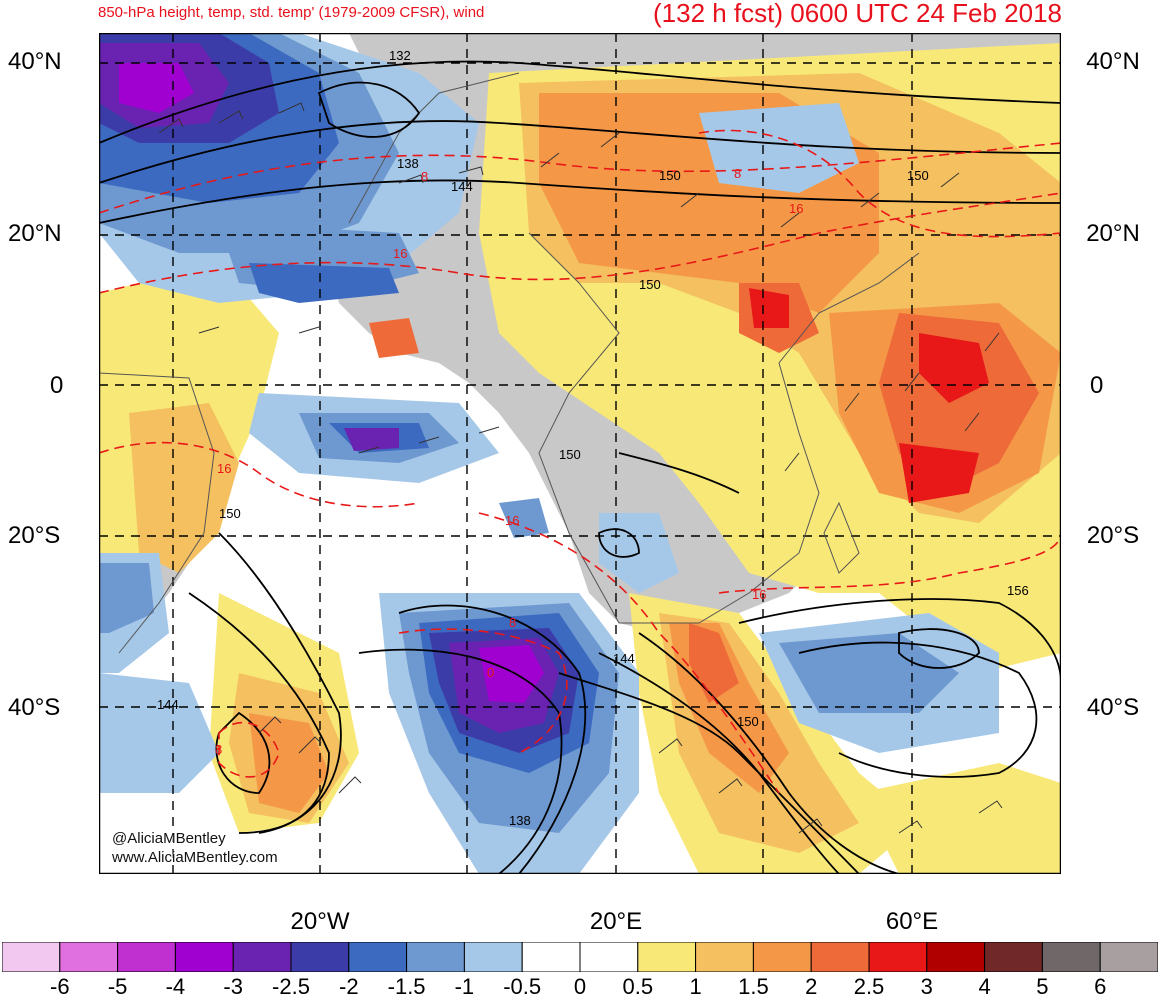 Image resolution: width=1160 pixels, height=1000 pixels. I want to click on colorbar-tick-label: 5, so click(1042, 986).